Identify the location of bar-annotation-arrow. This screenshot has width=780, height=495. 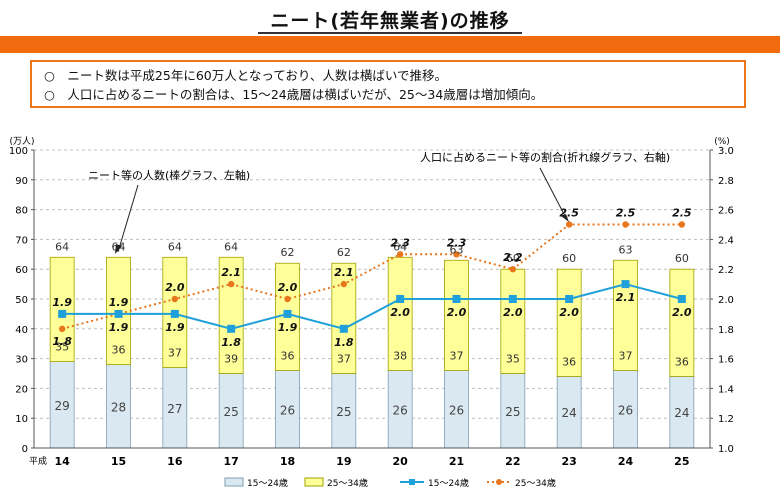
(128, 218).